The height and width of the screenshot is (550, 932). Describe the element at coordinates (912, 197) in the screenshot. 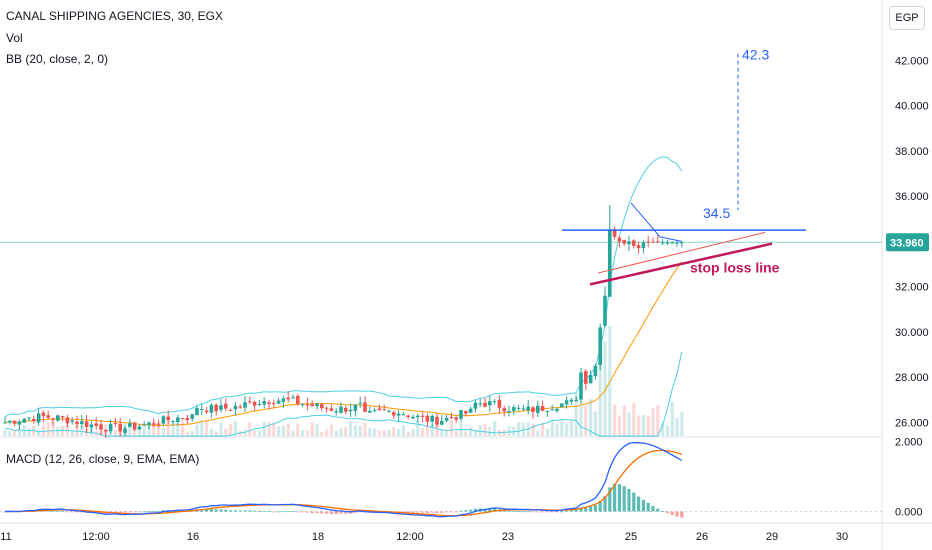

I see `price-tick-label: 36.000` at that location.